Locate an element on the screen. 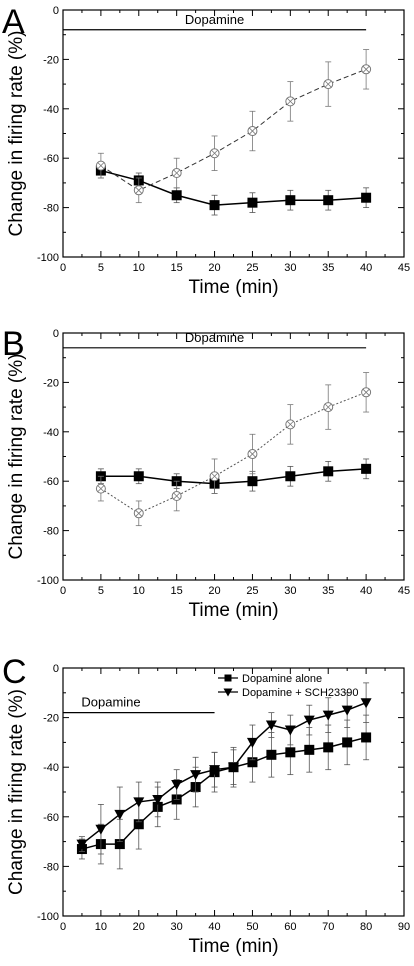 This screenshot has height=966, width=414. legend-marker is located at coordinates (228, 678).